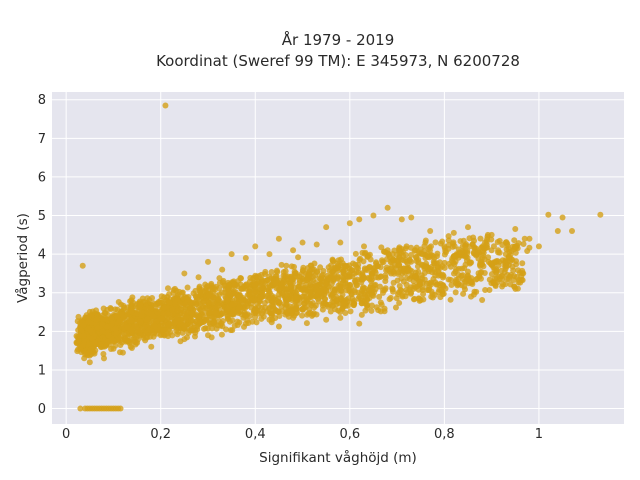 The height and width of the screenshot is (480, 640). What do you see at coordinates (539, 434) in the screenshot?
I see `x-tick-label: 1` at bounding box center [539, 434].